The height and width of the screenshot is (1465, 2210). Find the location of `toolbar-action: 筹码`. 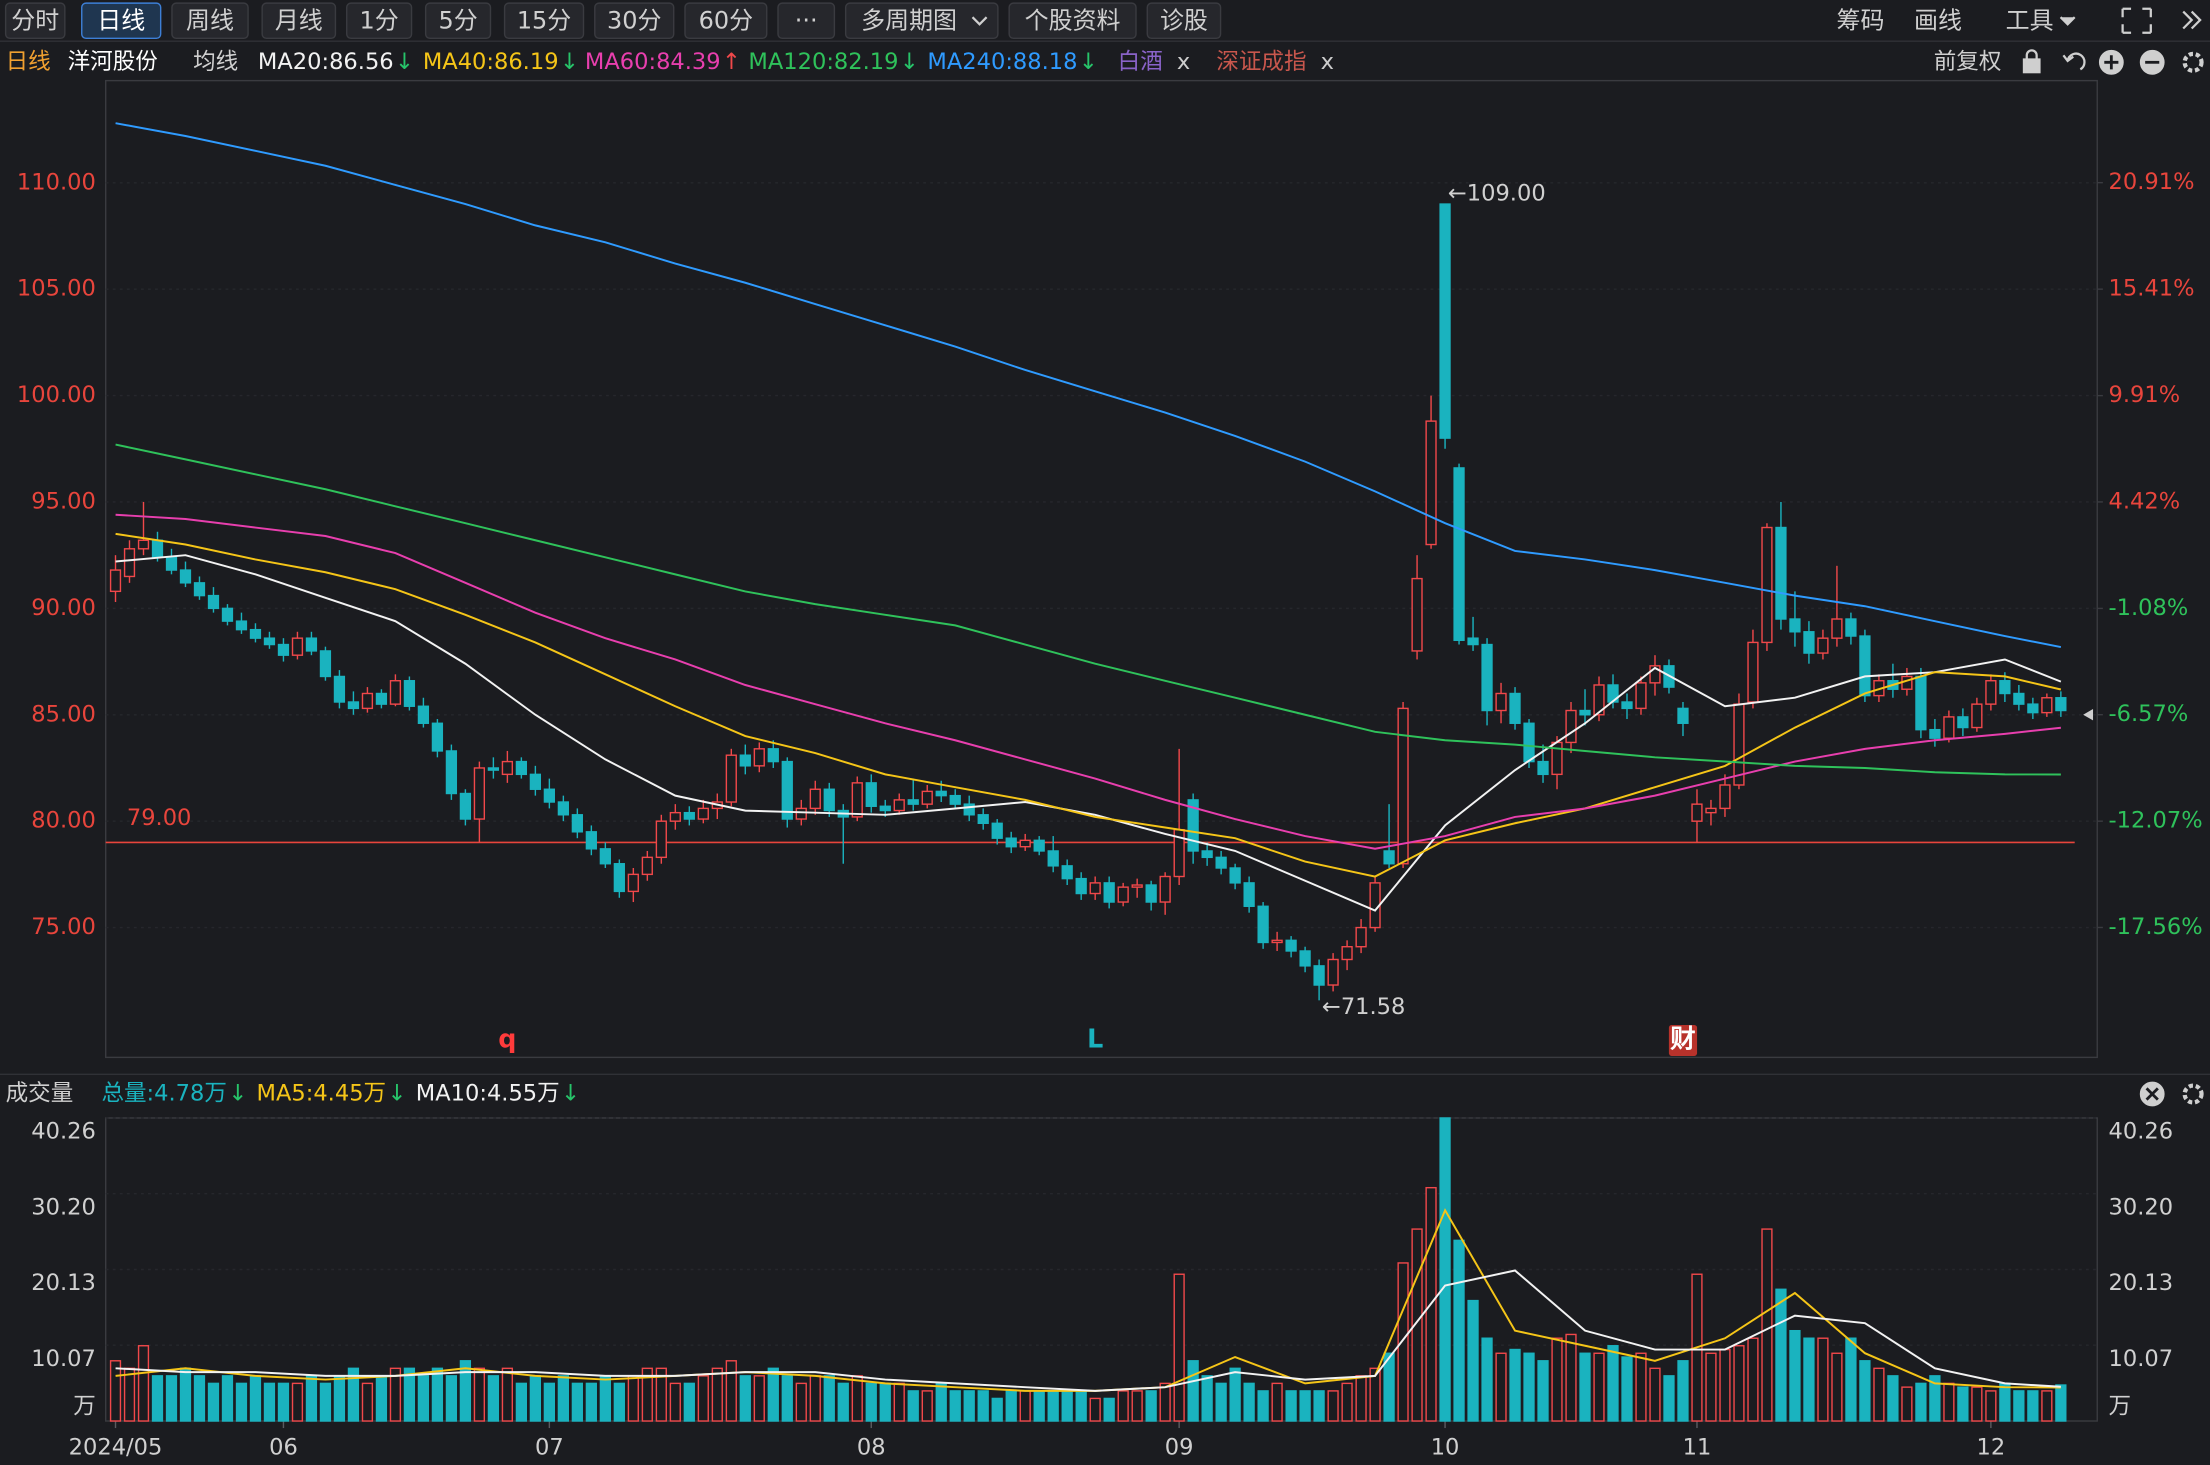

toolbar-action: 筹码 is located at coordinates (1860, 20).